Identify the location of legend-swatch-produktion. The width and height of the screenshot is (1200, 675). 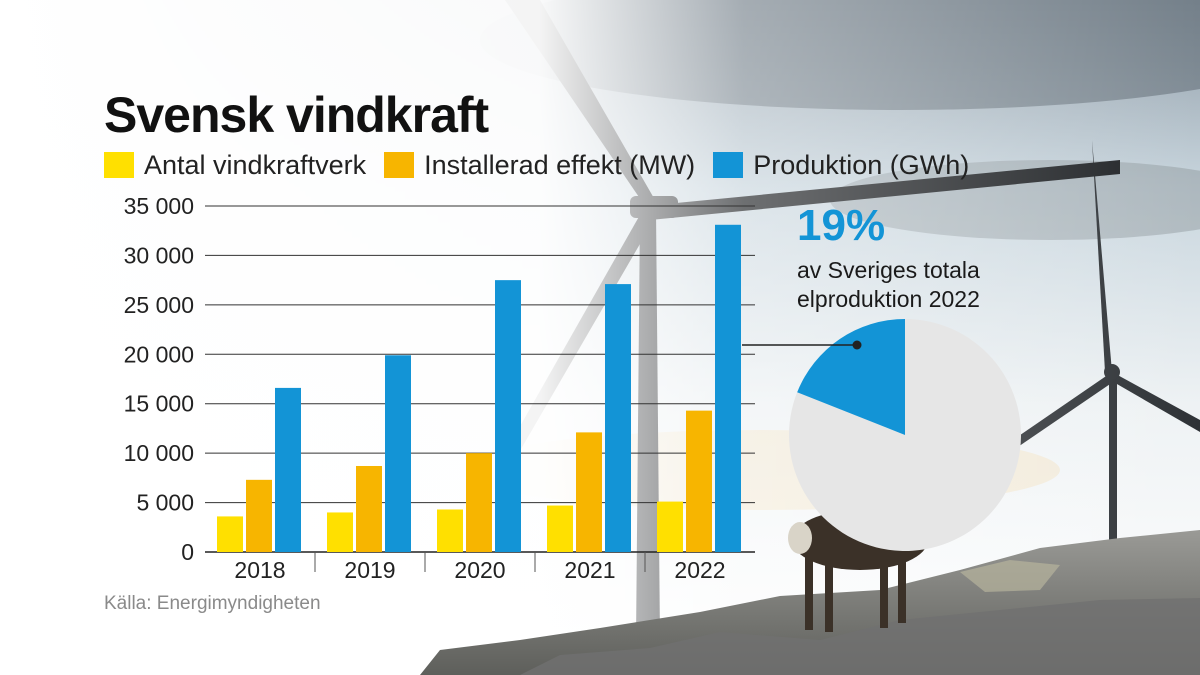
(728, 165).